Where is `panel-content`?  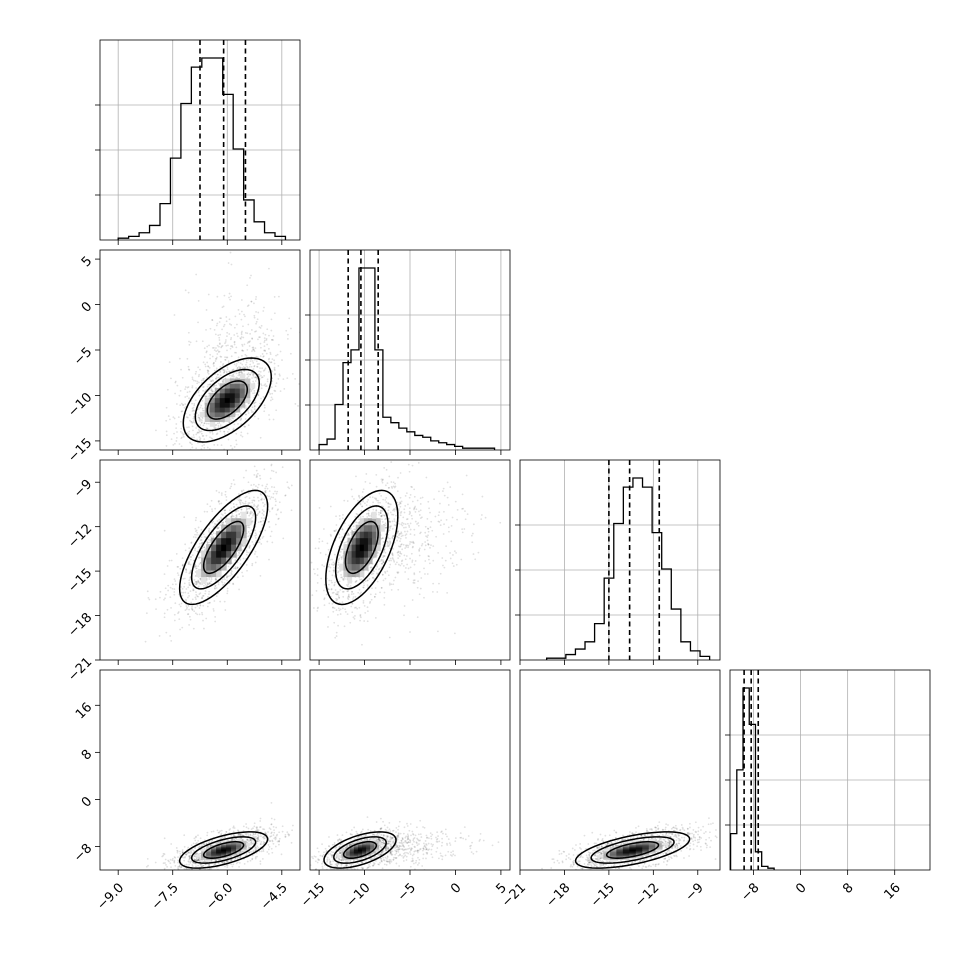
panel-content is located at coordinates (219, 836).